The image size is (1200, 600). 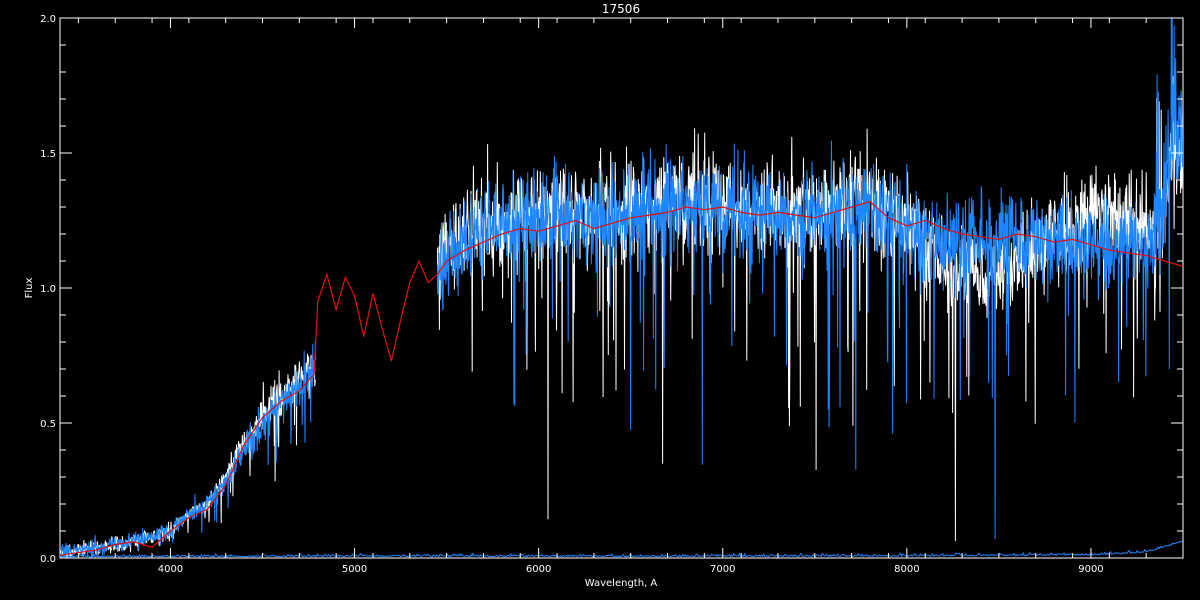 I want to click on y-tick-label: 0.0, so click(x=48, y=559).